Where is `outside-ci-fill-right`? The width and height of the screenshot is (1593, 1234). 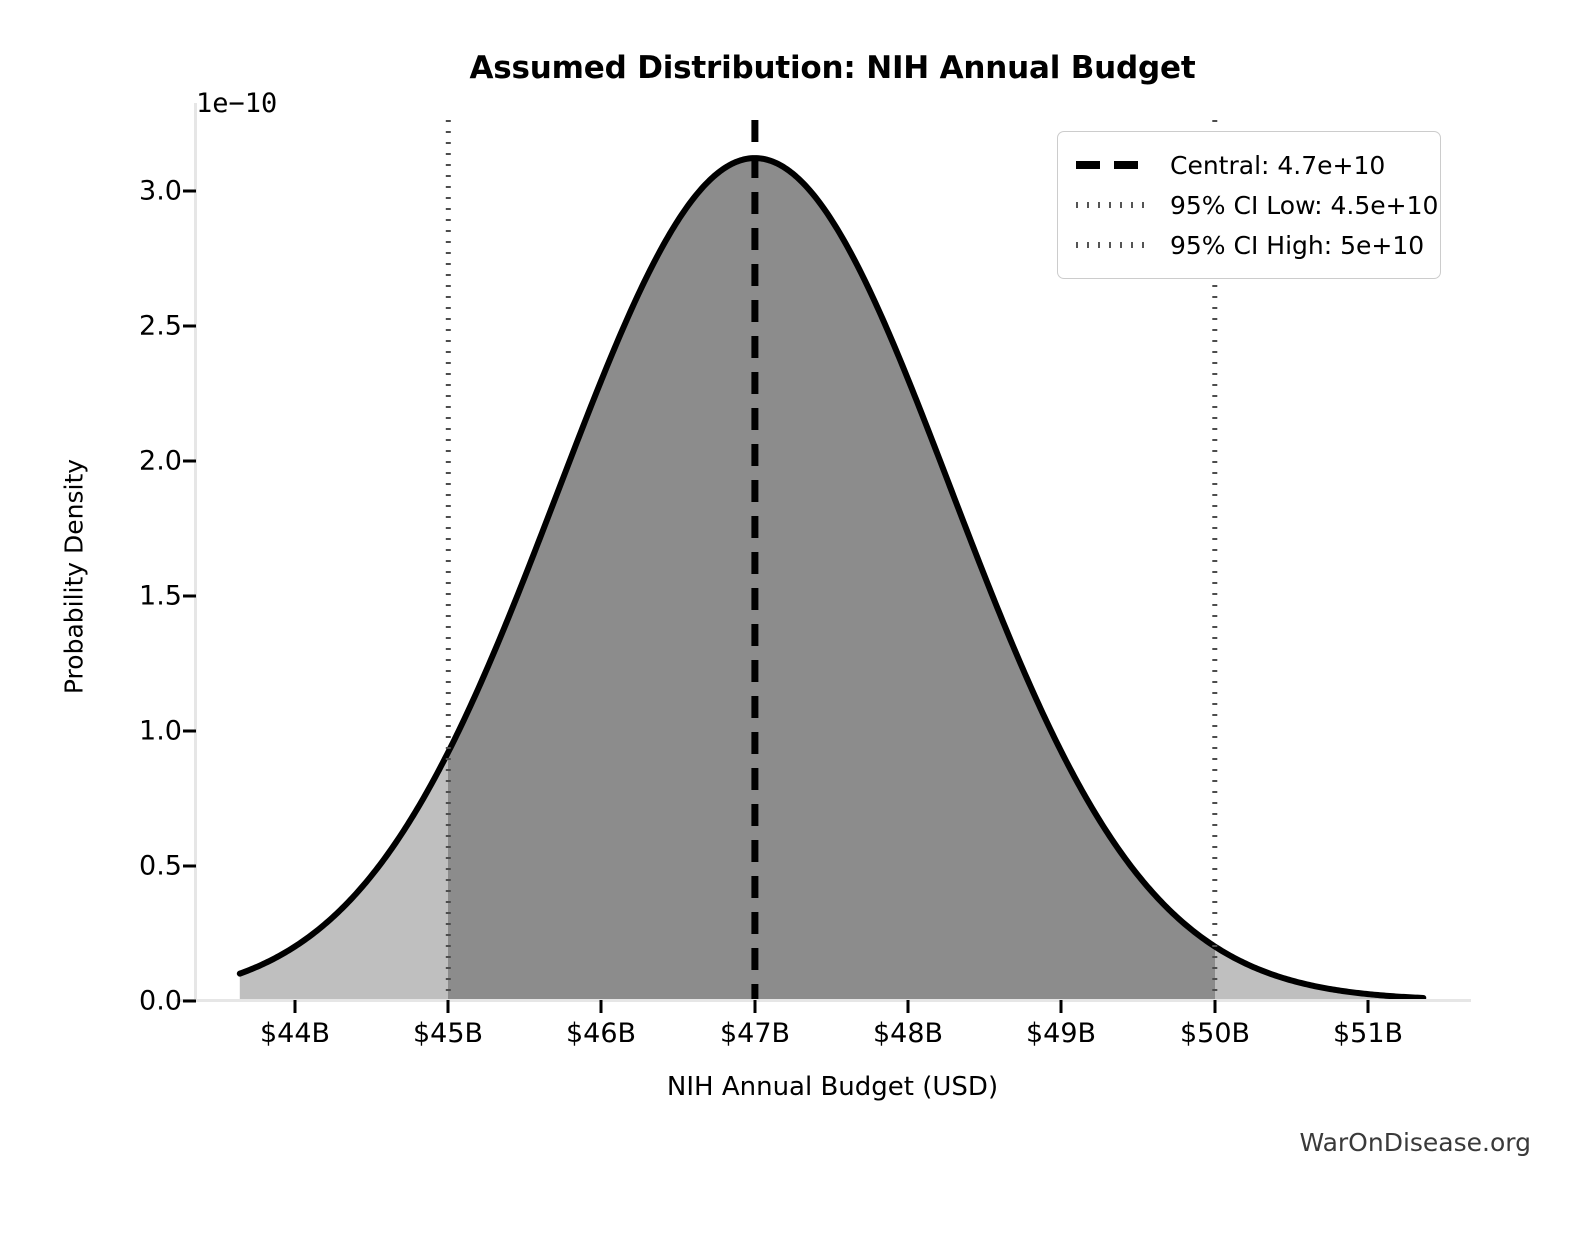
outside-ci-fill-right is located at coordinates (1319, 973).